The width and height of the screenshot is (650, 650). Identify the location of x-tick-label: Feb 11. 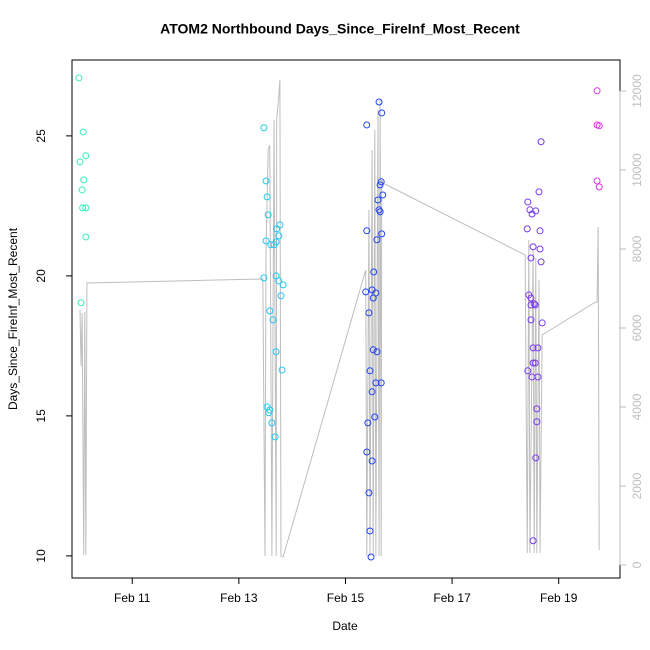
(132, 598).